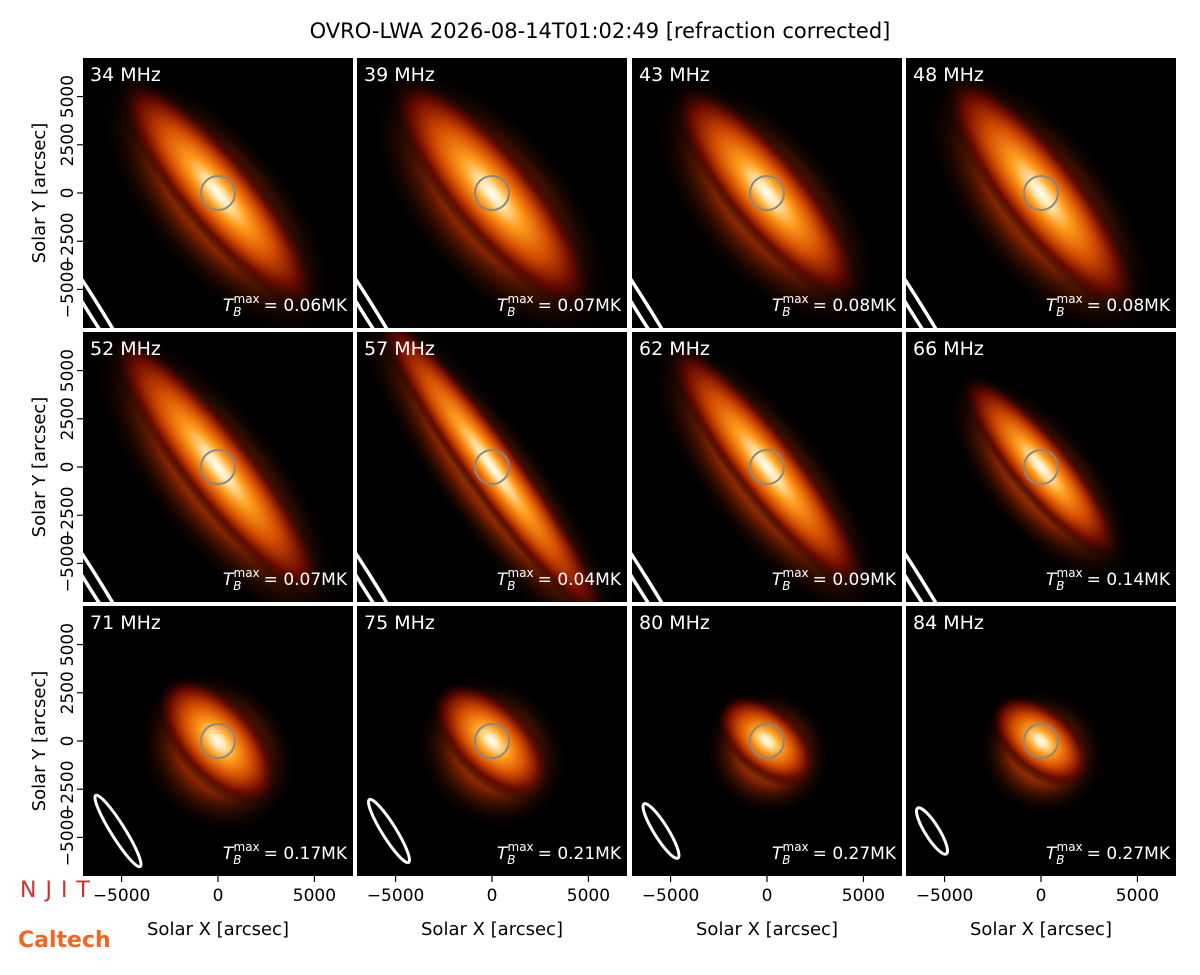  I want to click on frequency-label: 66 MHz, so click(948, 349).